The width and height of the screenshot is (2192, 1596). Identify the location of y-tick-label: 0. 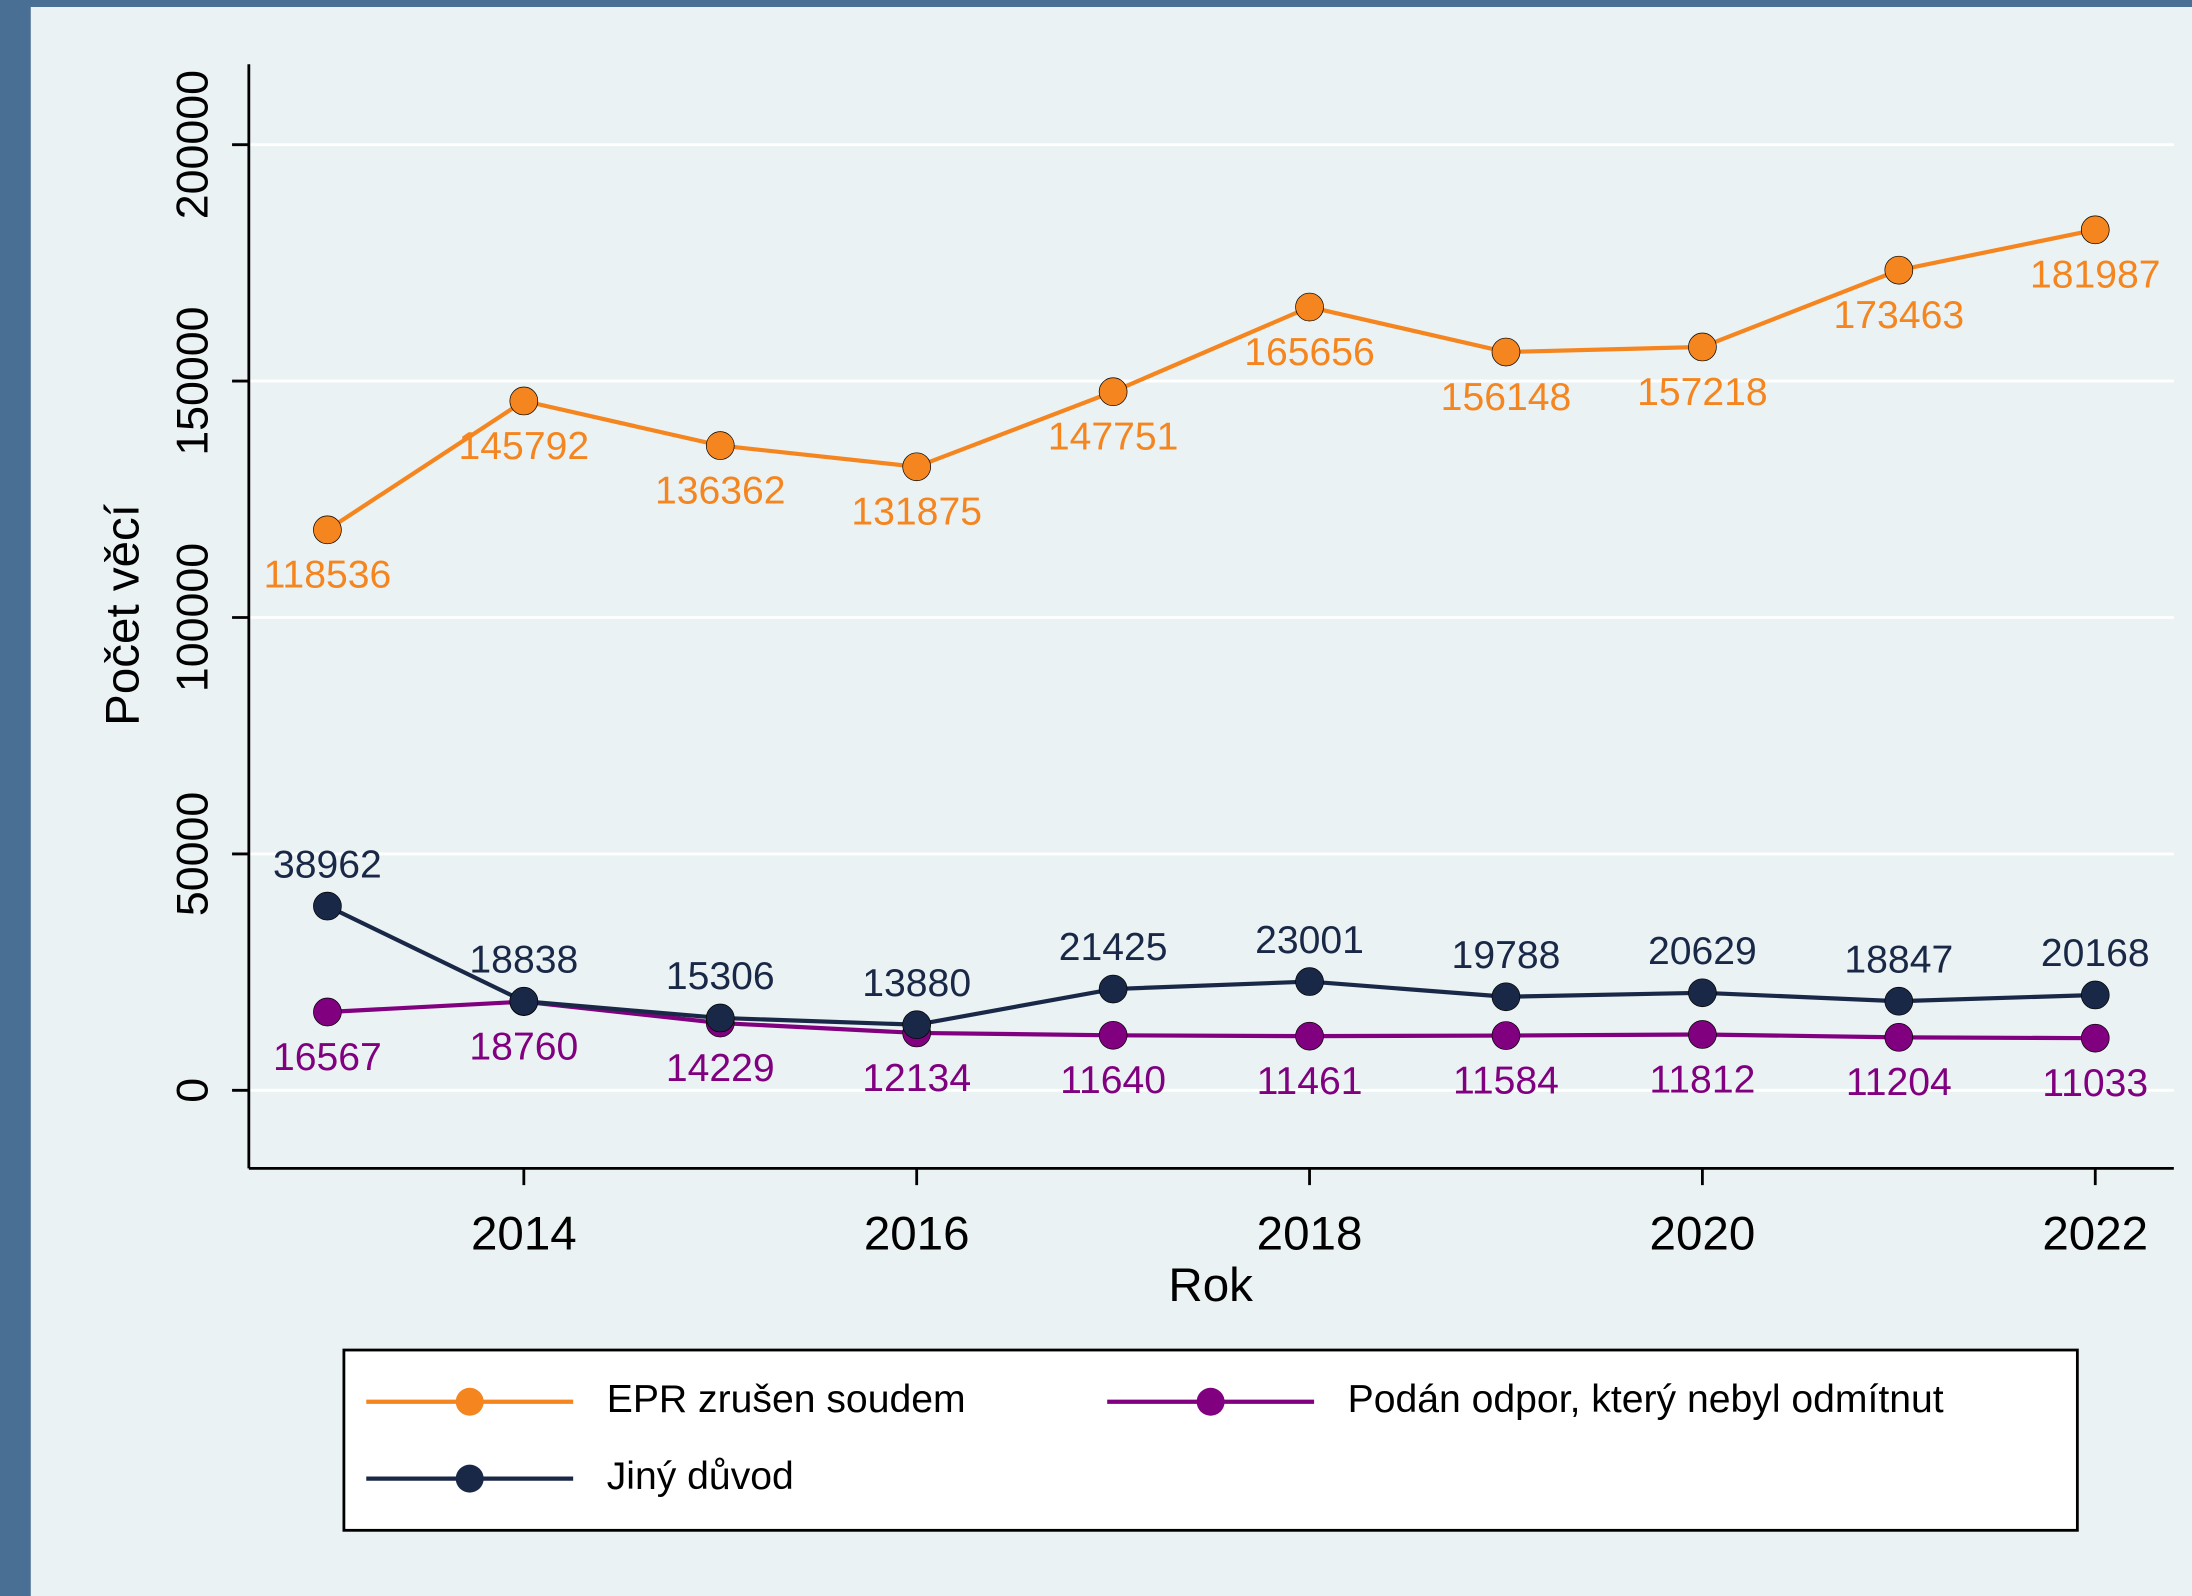
(193, 1090).